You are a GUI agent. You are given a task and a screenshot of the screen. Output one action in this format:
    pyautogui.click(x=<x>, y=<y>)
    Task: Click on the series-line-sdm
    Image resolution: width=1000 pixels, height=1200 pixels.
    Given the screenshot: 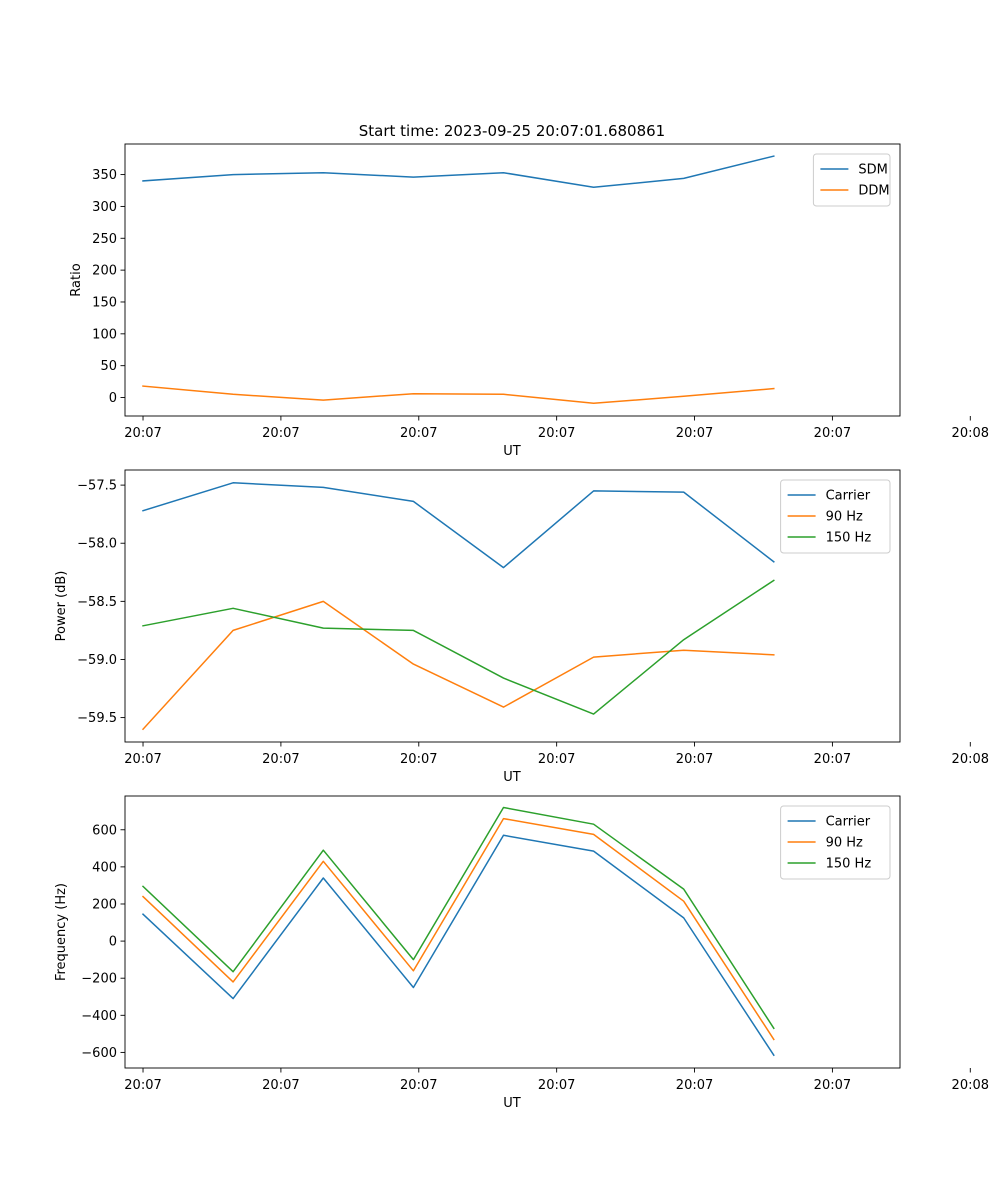 What is the action you would take?
    pyautogui.click(x=458, y=172)
    